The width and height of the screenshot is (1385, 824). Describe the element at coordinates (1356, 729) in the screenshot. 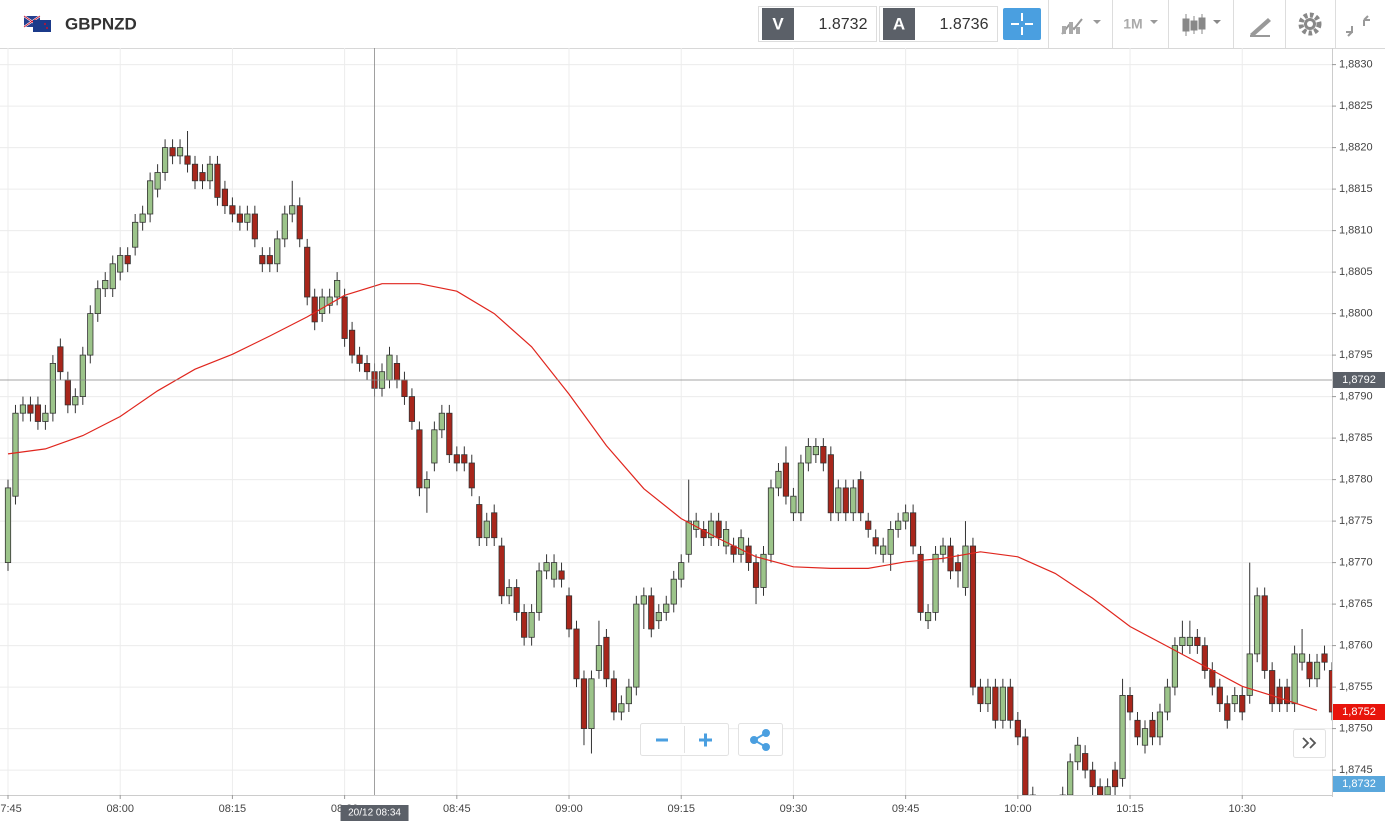

I see `y-tick-label: 1,8750` at that location.